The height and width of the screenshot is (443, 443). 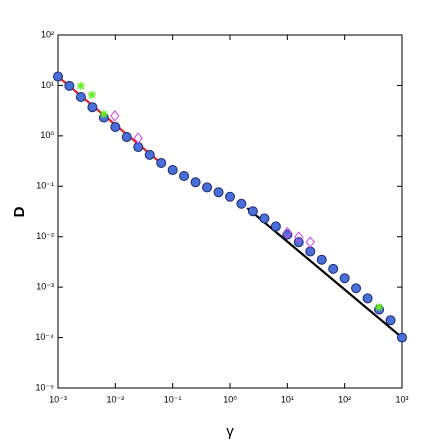 I want to click on x-tick-label: 10⁰, so click(x=230, y=399).